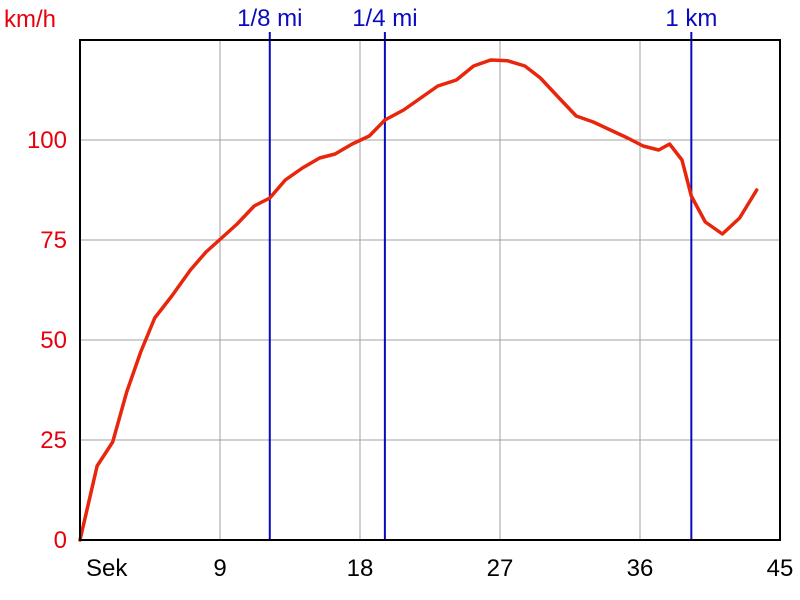  What do you see at coordinates (269, 18) in the screenshot?
I see `distance-marker-label: 1/8 mi` at bounding box center [269, 18].